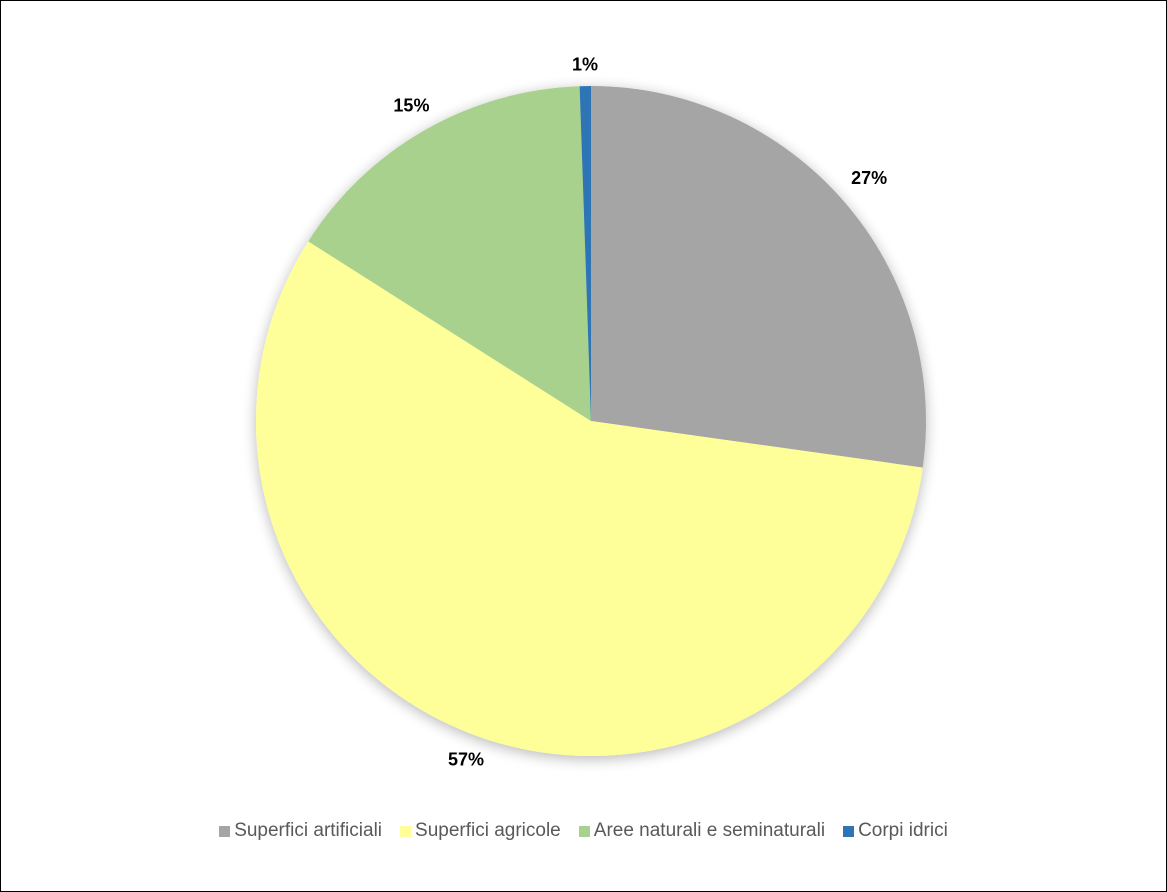 The image size is (1167, 892). What do you see at coordinates (903, 830) in the screenshot?
I see `legend-label-corpi-idrici: Corpi idrici` at bounding box center [903, 830].